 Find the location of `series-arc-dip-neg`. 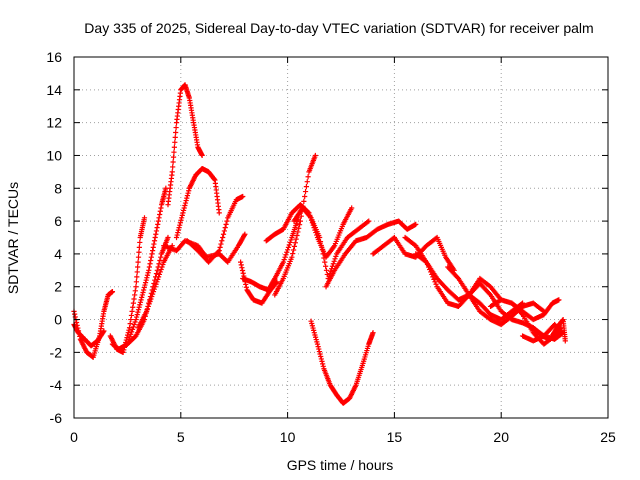

series-arc-dip-neg is located at coordinates (342, 362).